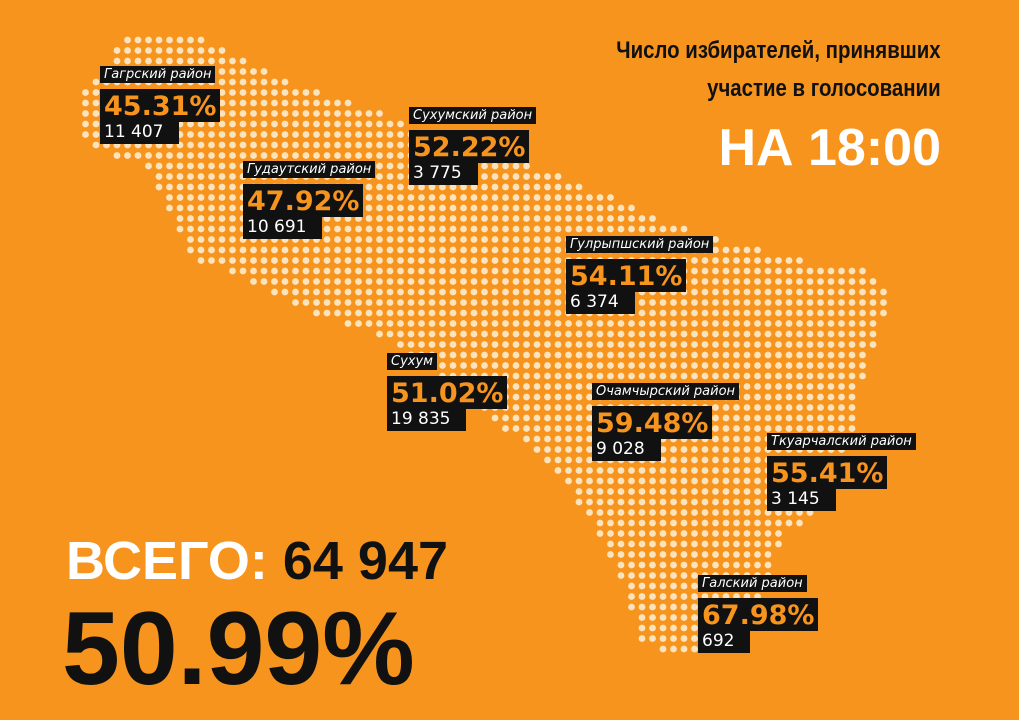 The width and height of the screenshot is (1019, 720). Describe the element at coordinates (283, 228) in the screenshot. I see `region-count: 10 691` at that location.